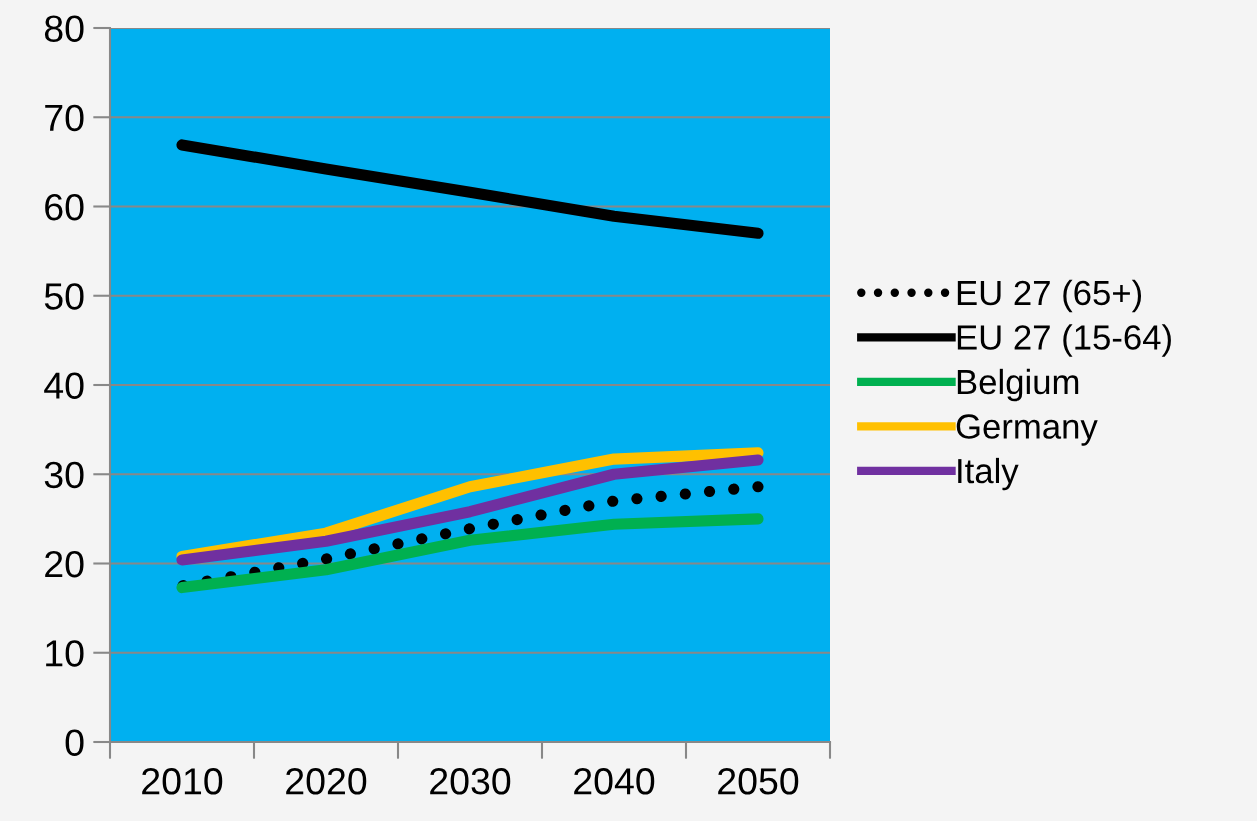  What do you see at coordinates (1049, 296) in the screenshot?
I see `legend-label: EU 27 (65+)` at bounding box center [1049, 296].